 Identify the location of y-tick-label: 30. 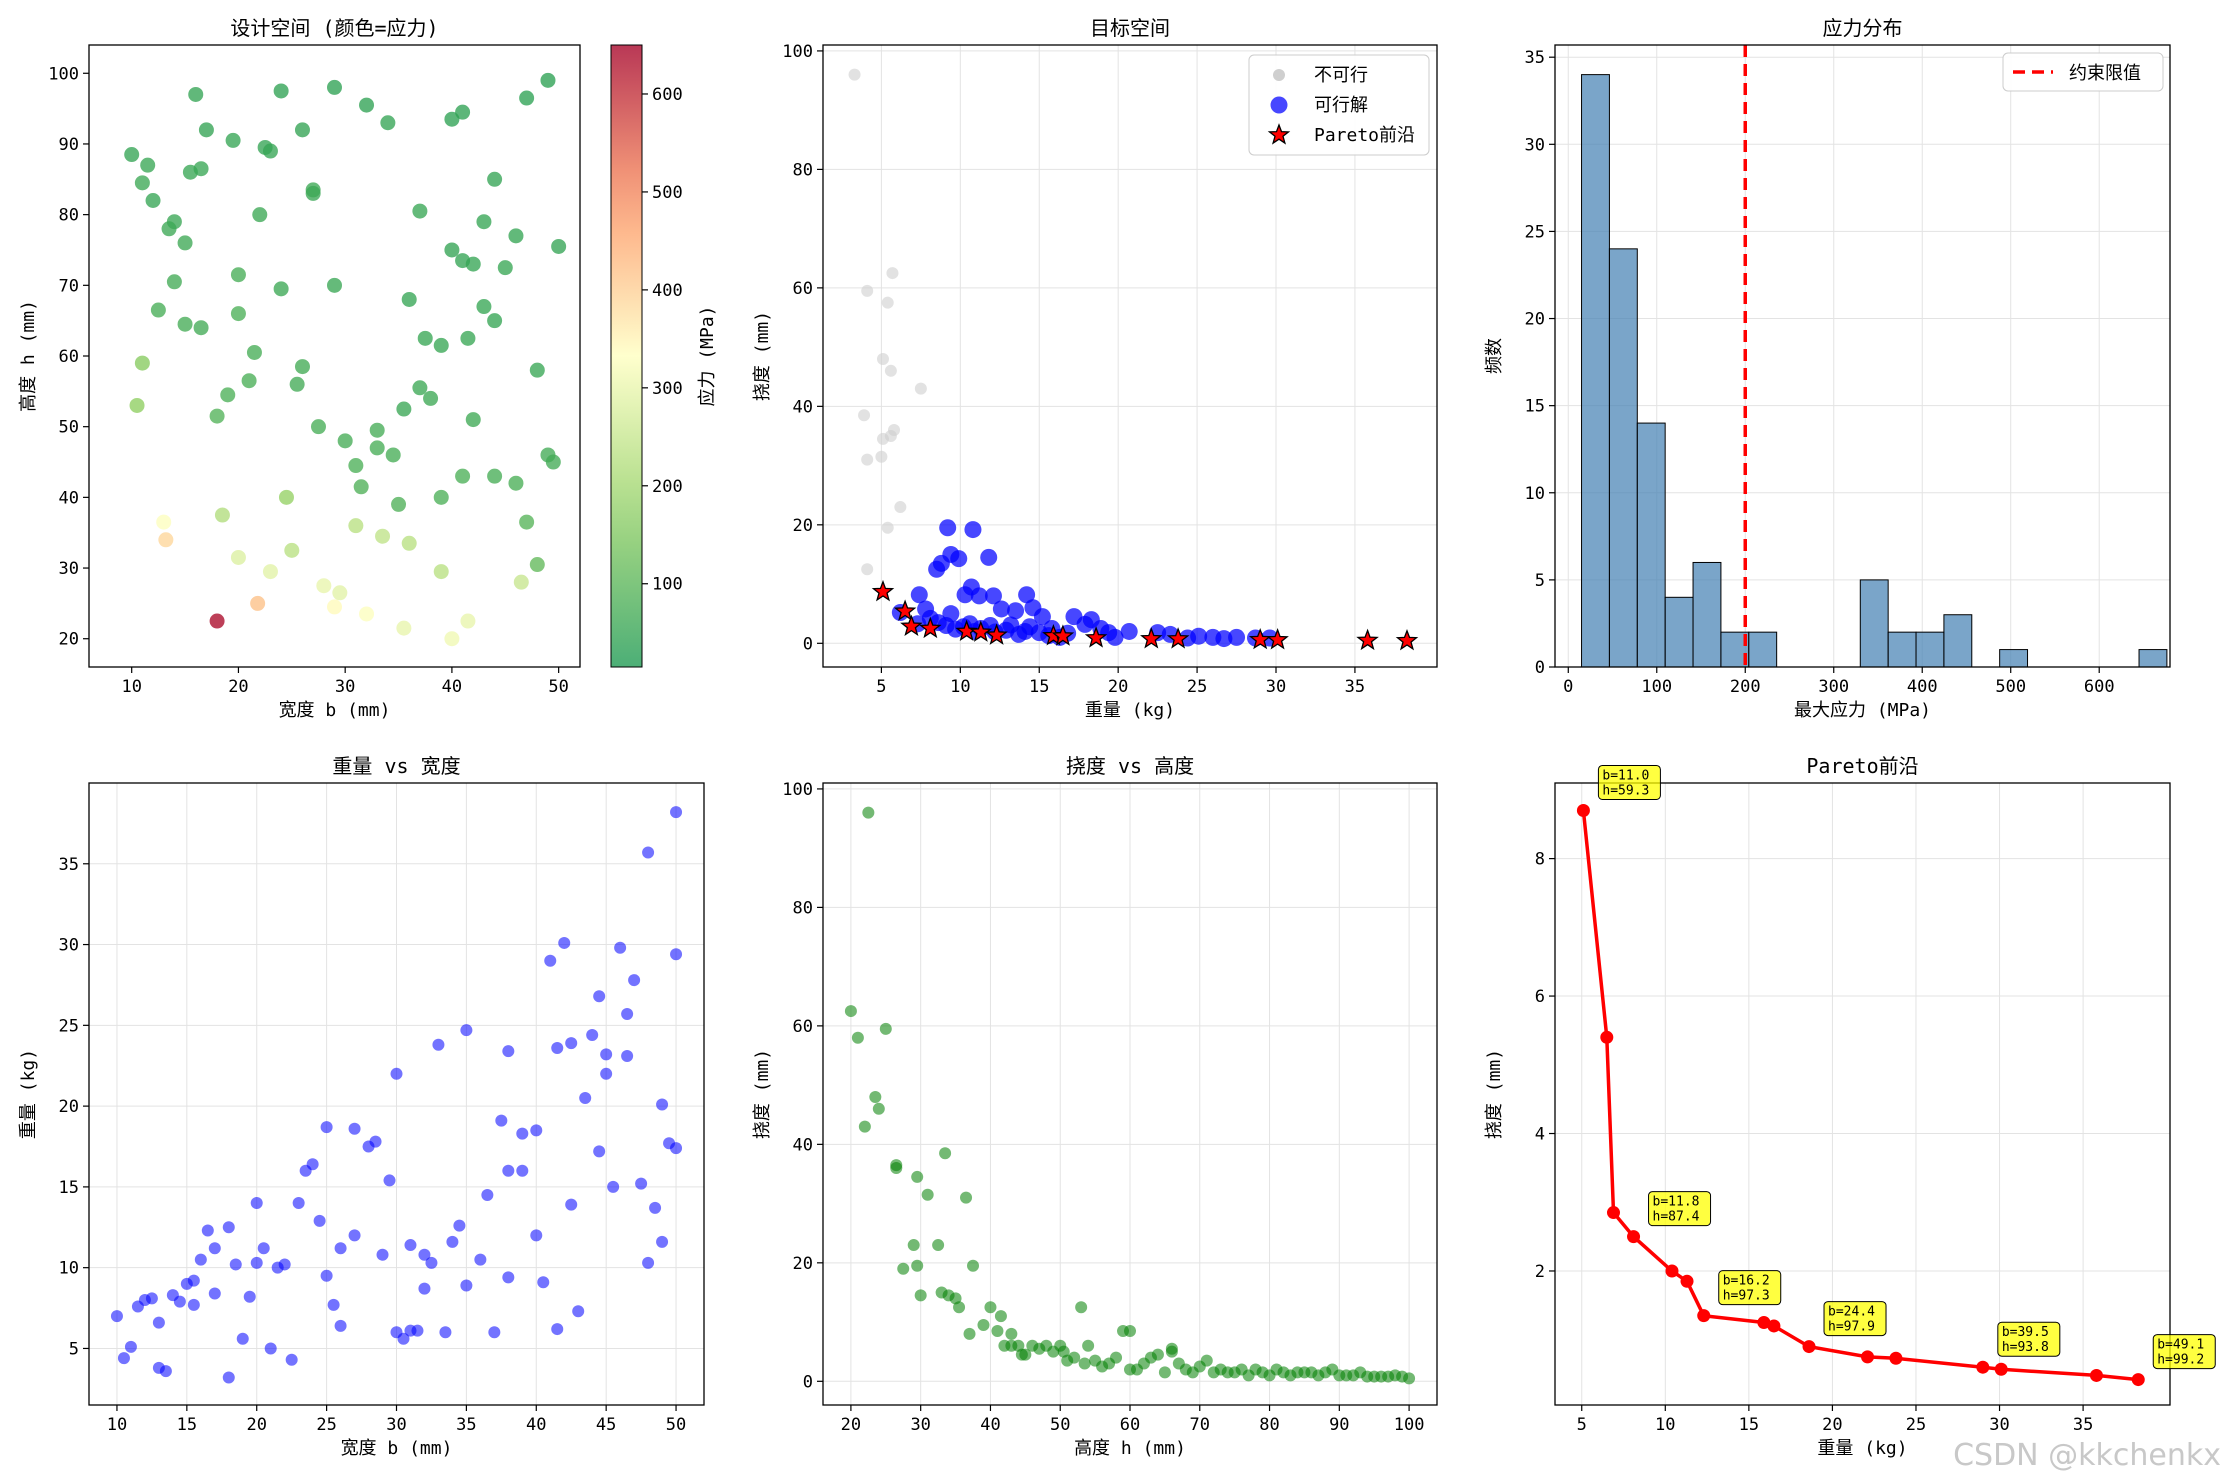
(1535, 145).